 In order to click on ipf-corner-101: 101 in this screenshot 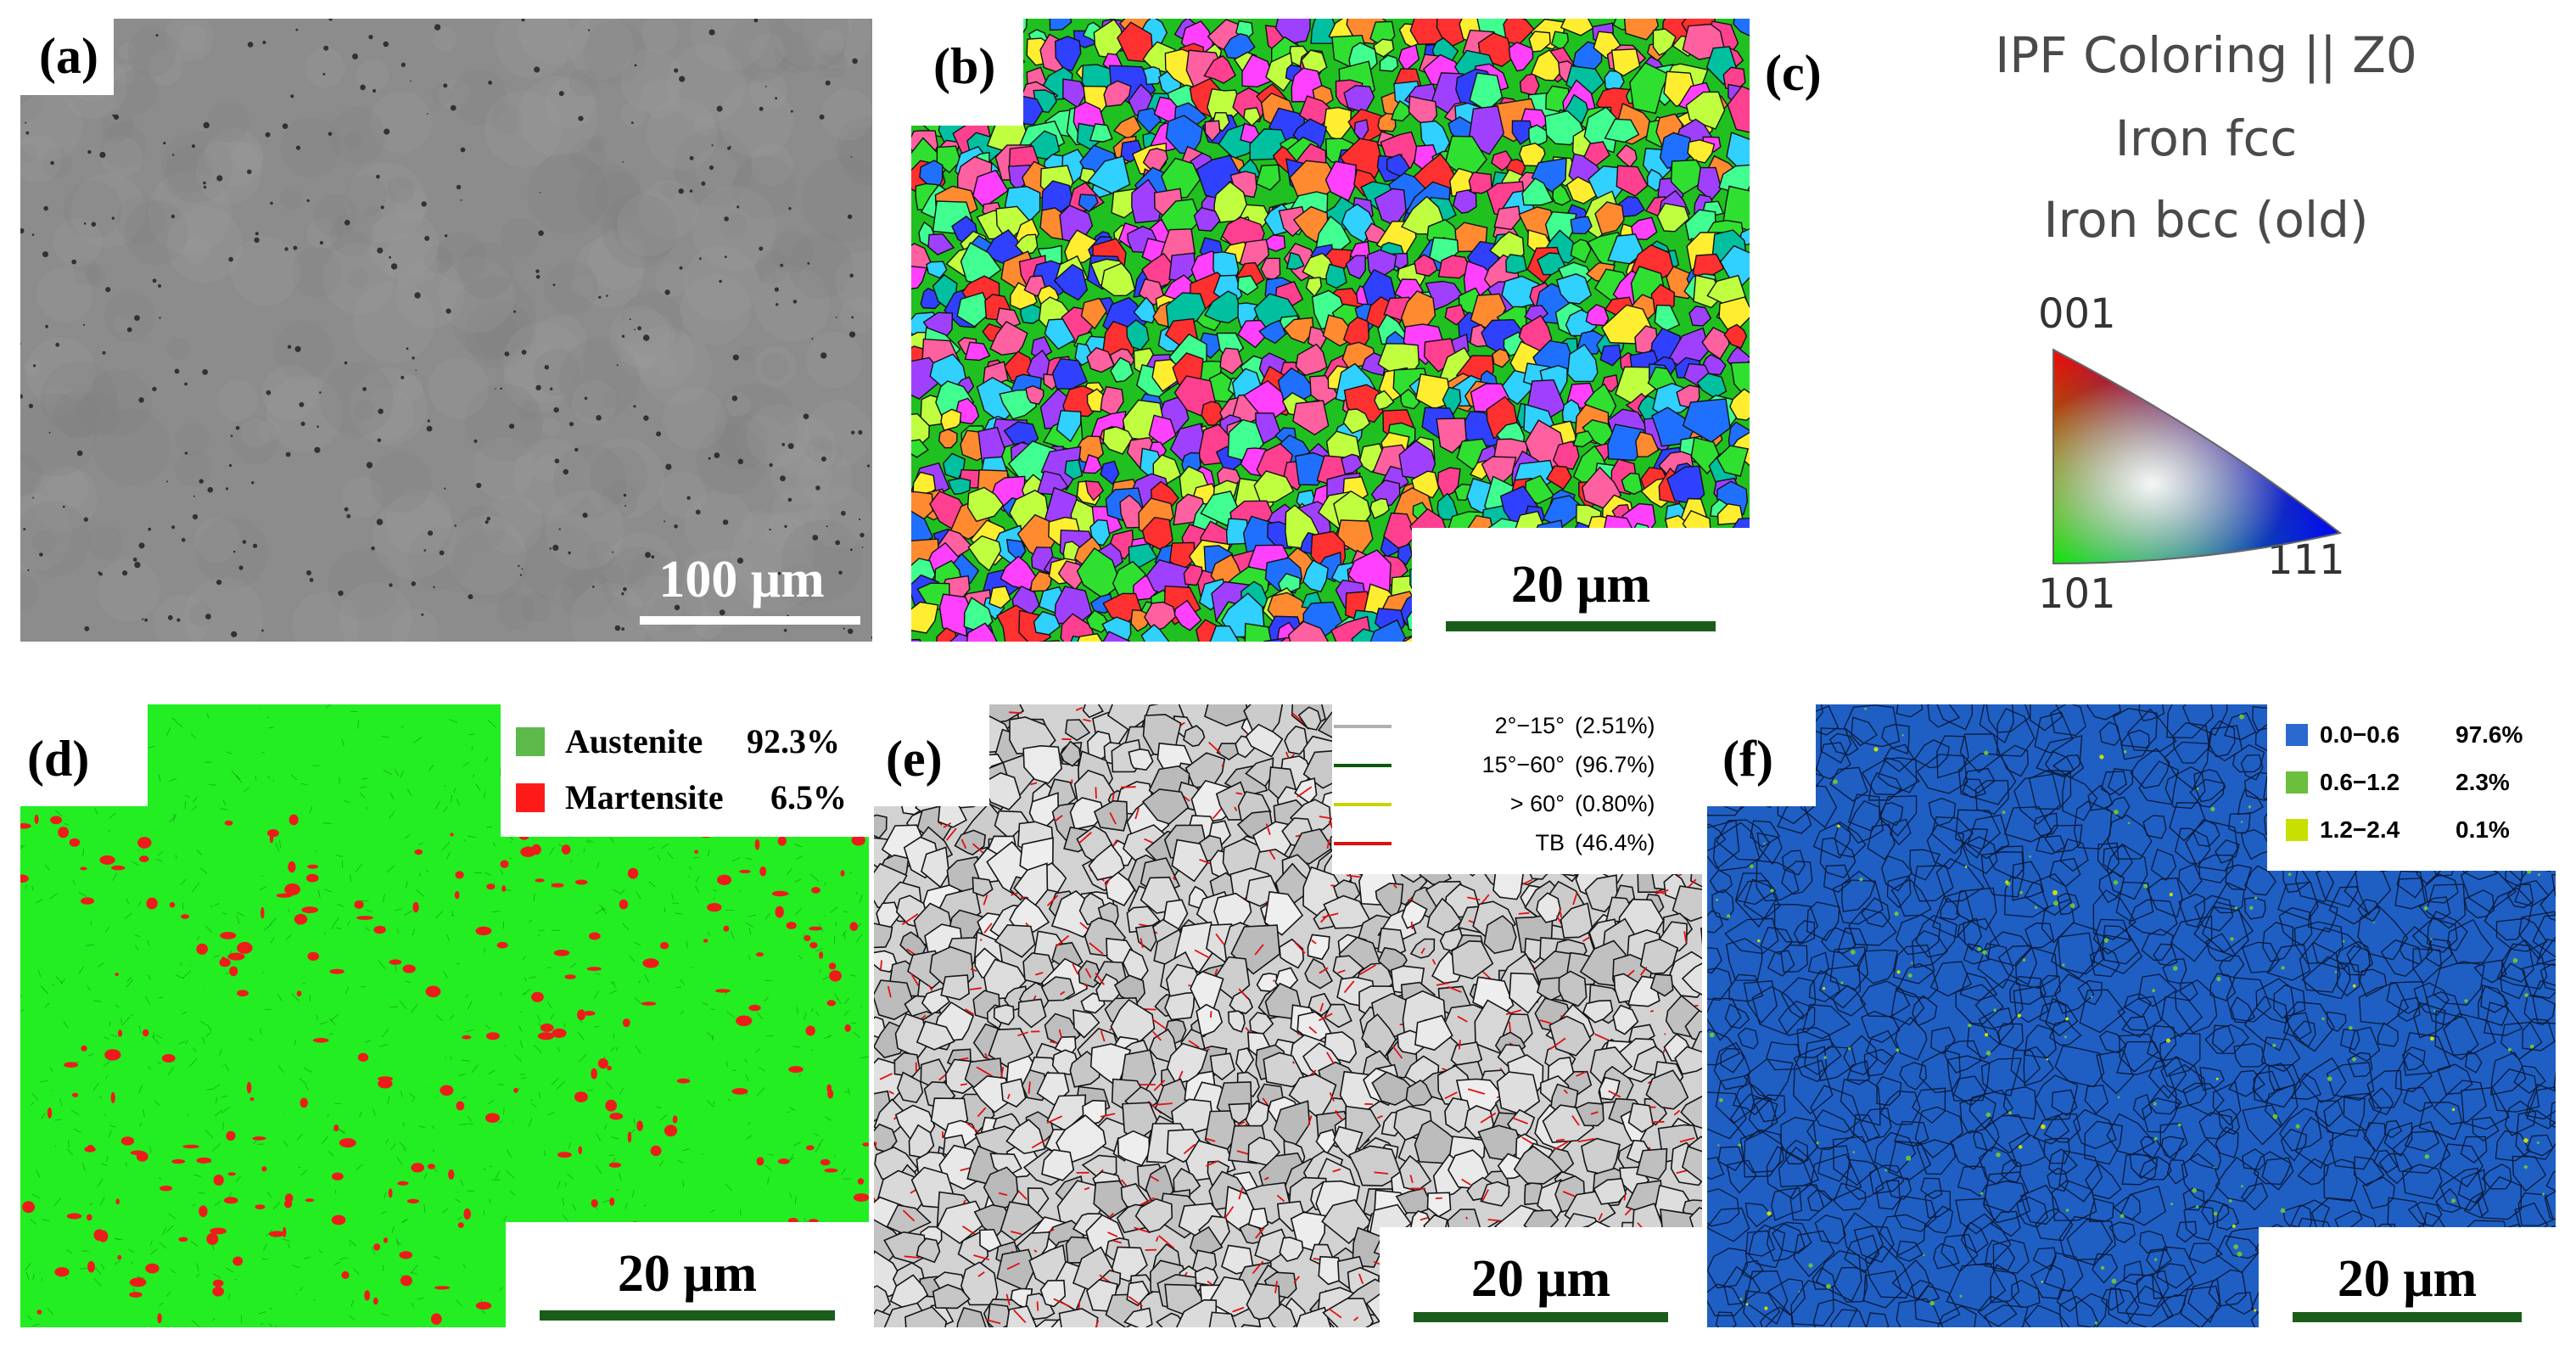, I will do `click(2077, 594)`.